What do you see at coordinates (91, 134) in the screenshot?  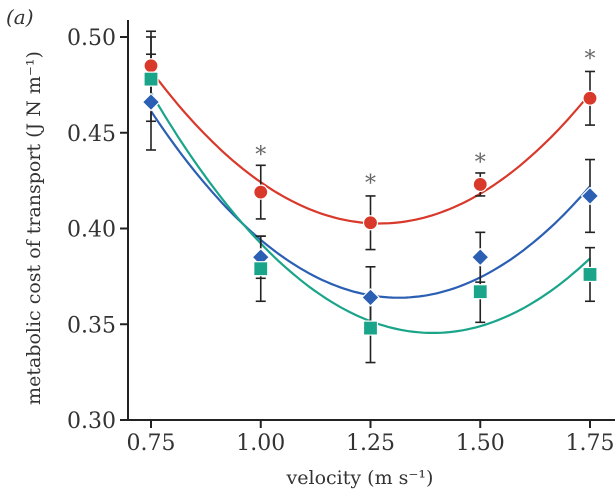 I see `y-tick-label: 0.45` at bounding box center [91, 134].